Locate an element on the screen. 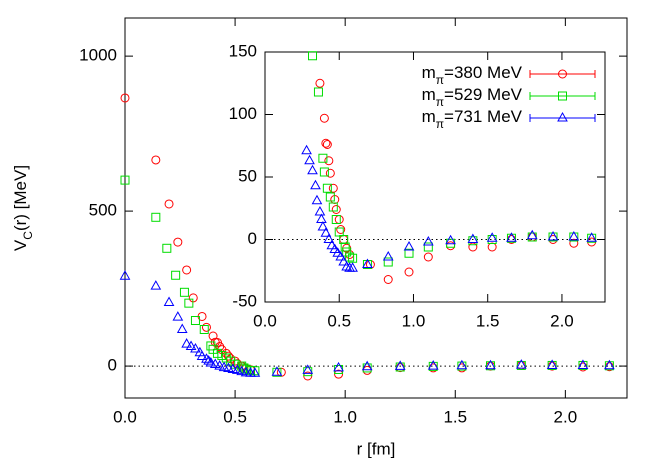  legend-label-part: π is located at coordinates (440, 124).